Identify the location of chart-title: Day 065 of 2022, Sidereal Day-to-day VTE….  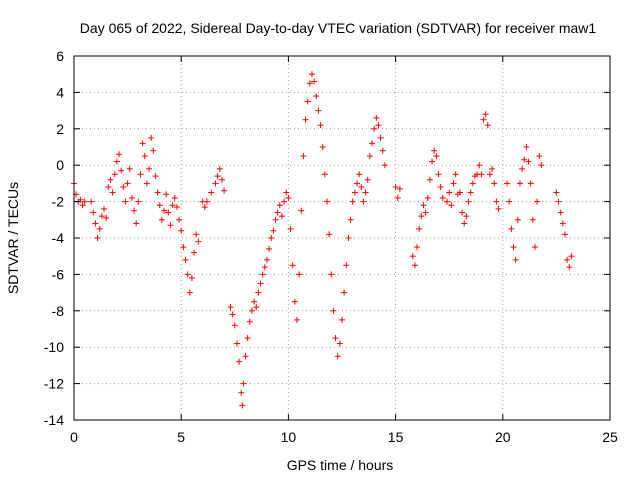
(338, 28).